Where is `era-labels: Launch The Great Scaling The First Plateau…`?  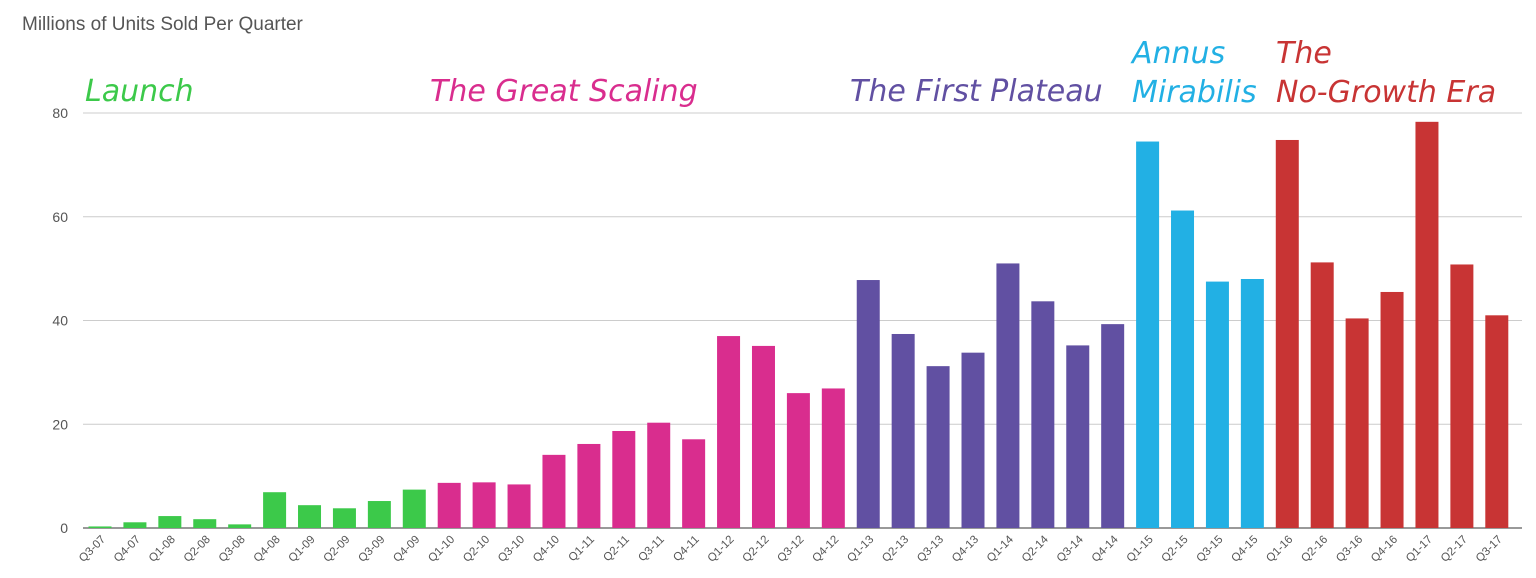 era-labels: Launch The Great Scaling The First Plateau… is located at coordinates (790, 73).